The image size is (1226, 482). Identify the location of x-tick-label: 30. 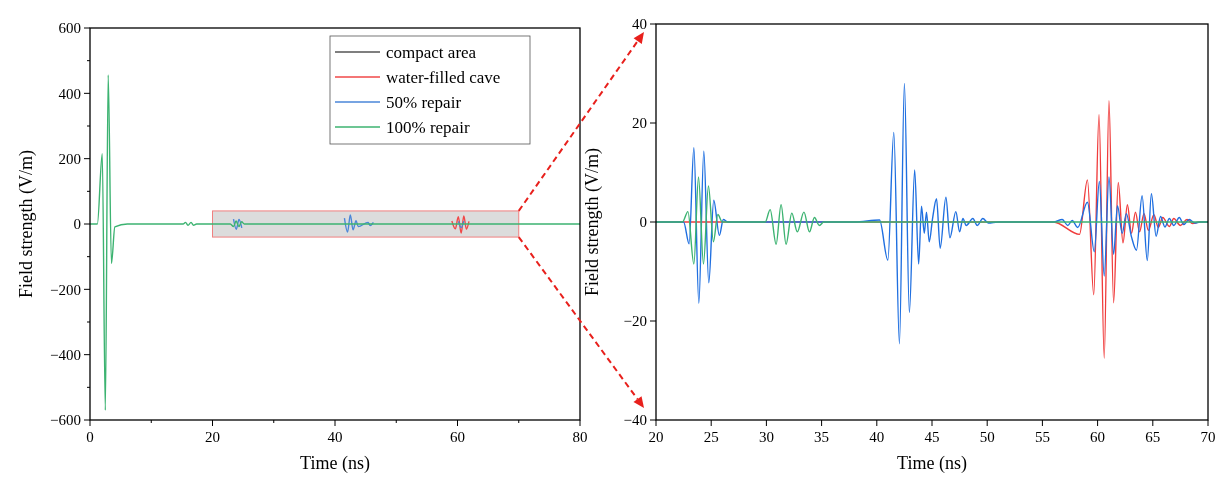
(766, 437).